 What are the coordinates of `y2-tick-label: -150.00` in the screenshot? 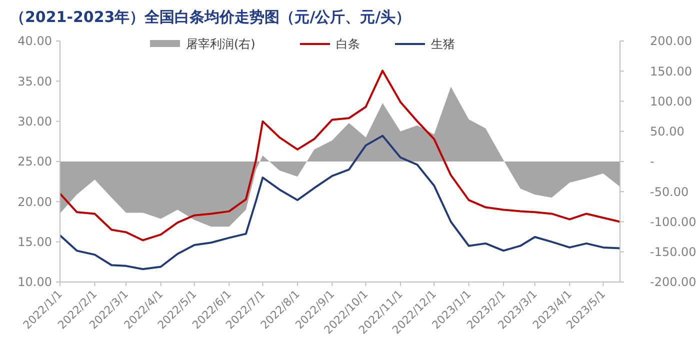 It's located at (673, 252).